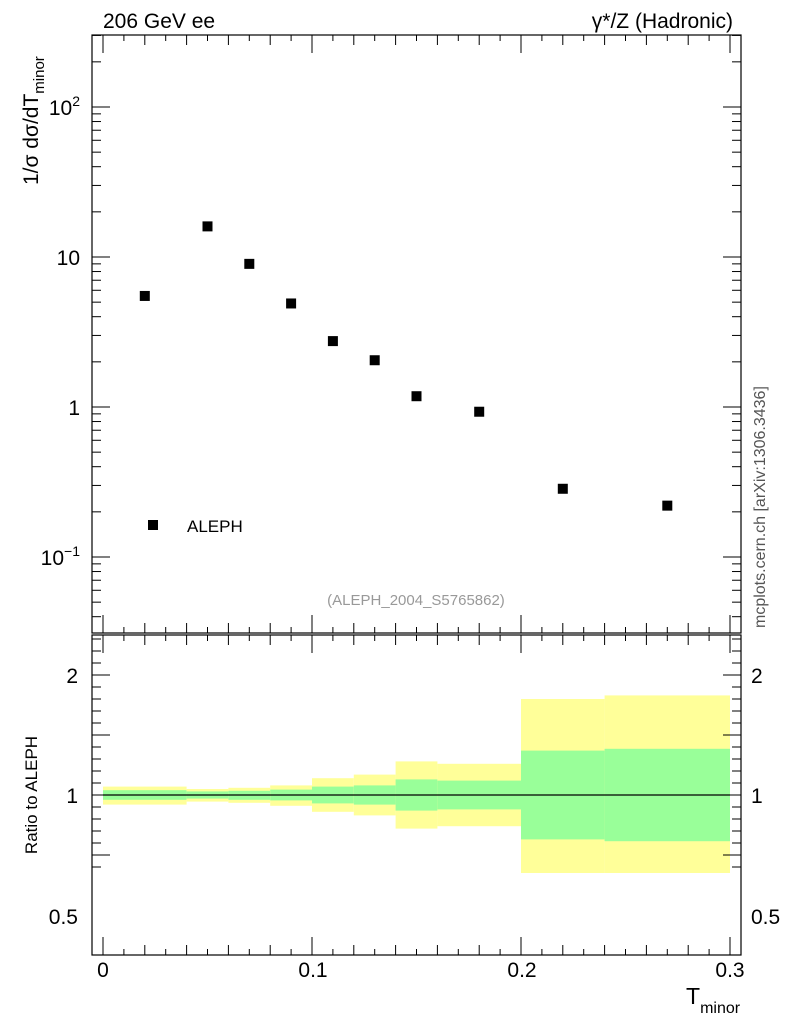 The image size is (786, 1024). I want to click on legend-label: ALEPH, so click(215, 526).